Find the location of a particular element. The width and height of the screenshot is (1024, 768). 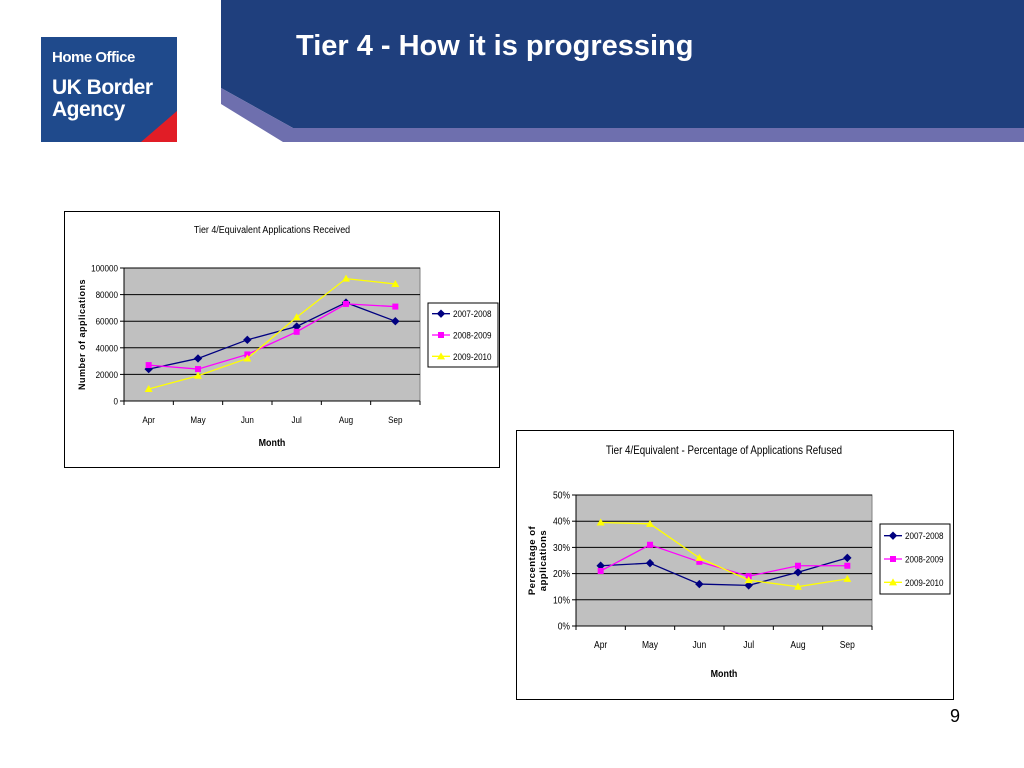

chart1-ytick-label: 100000 is located at coordinates (104, 268).